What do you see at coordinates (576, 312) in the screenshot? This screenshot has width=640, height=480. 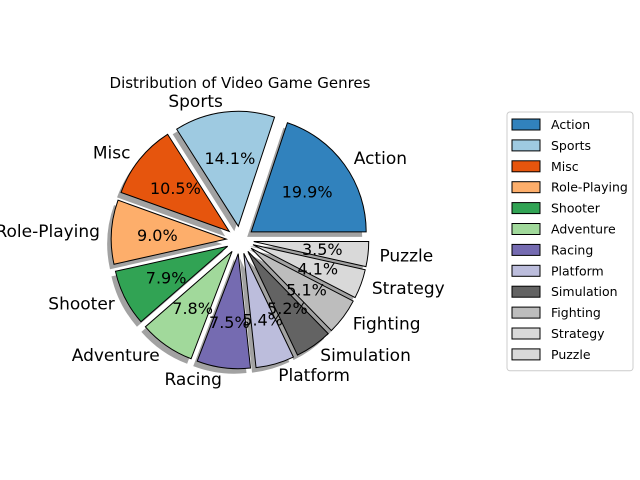 I see `legend-label-fighting: Fighting` at bounding box center [576, 312].